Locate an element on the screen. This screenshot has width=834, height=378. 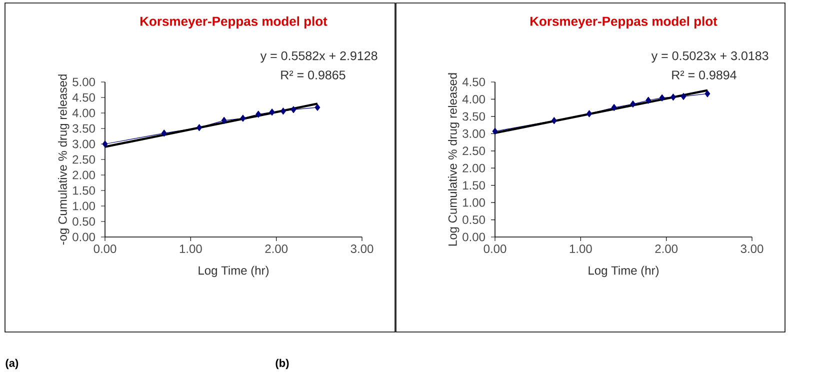
y-axis-title: Log Cumulative % drug released is located at coordinates (454, 159).